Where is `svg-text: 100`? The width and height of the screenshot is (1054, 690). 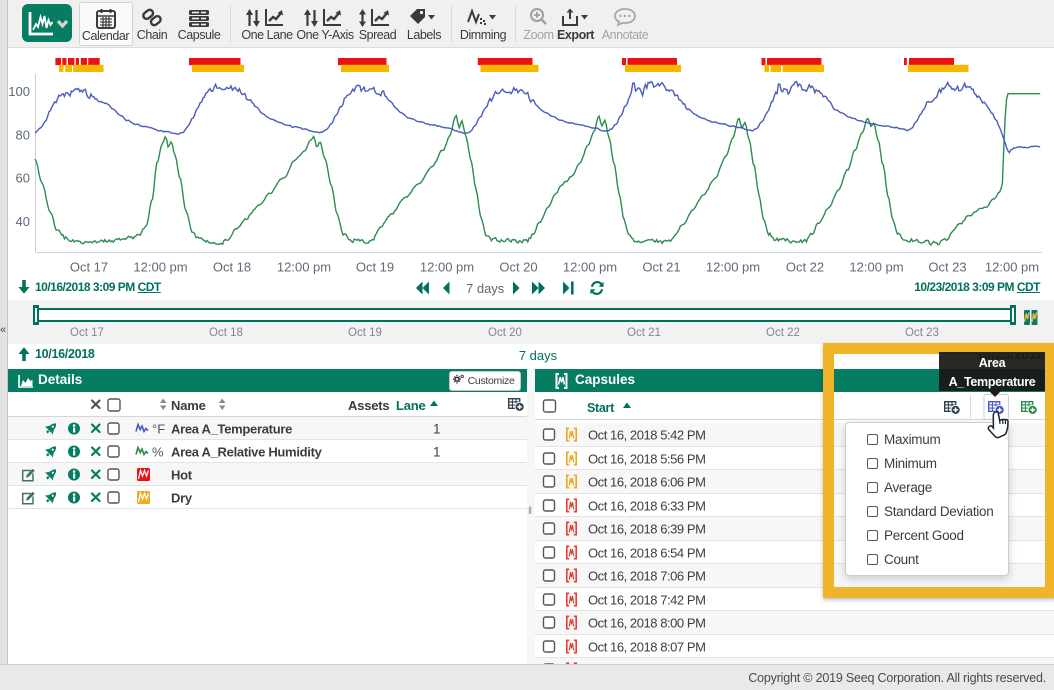 svg-text: 100 is located at coordinates (19, 91).